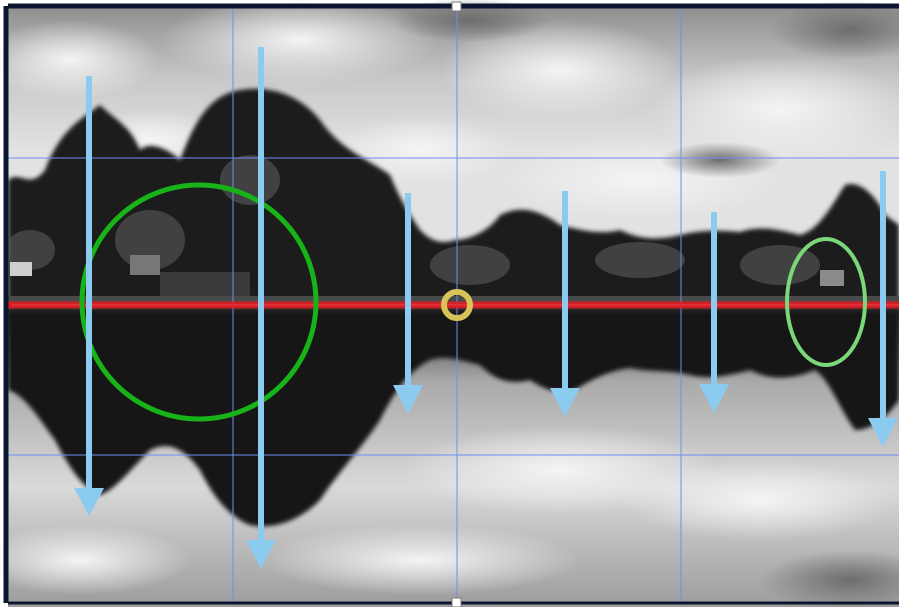 Image resolution: width=899 pixels, height=607 pixels. I want to click on circle-large-highlight, so click(199, 302).